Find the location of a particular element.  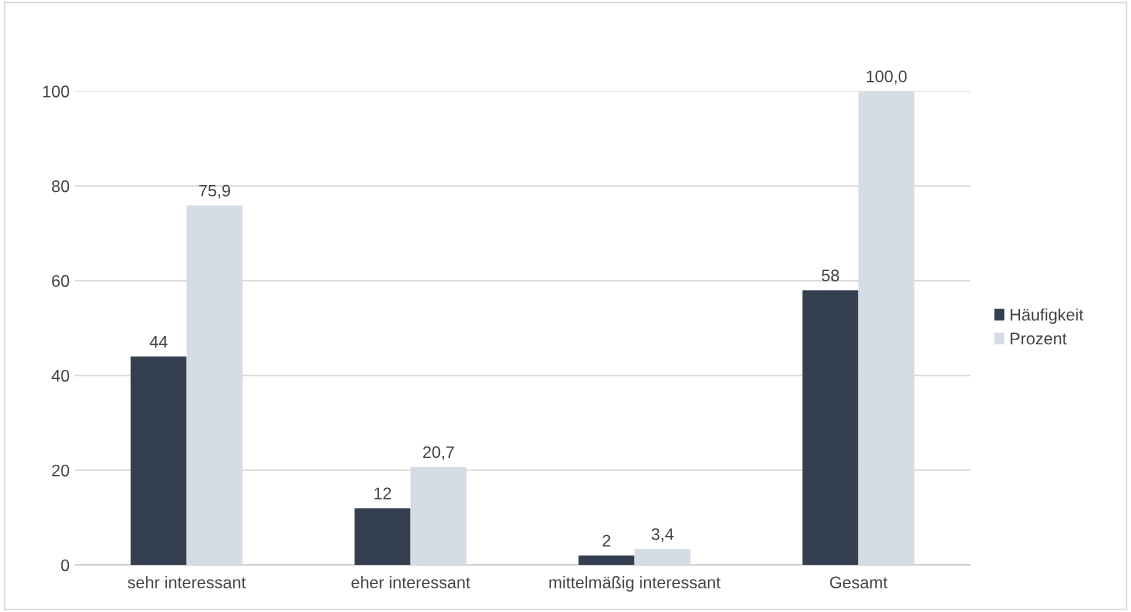

y-tick-label: 20 is located at coordinates (61, 470).